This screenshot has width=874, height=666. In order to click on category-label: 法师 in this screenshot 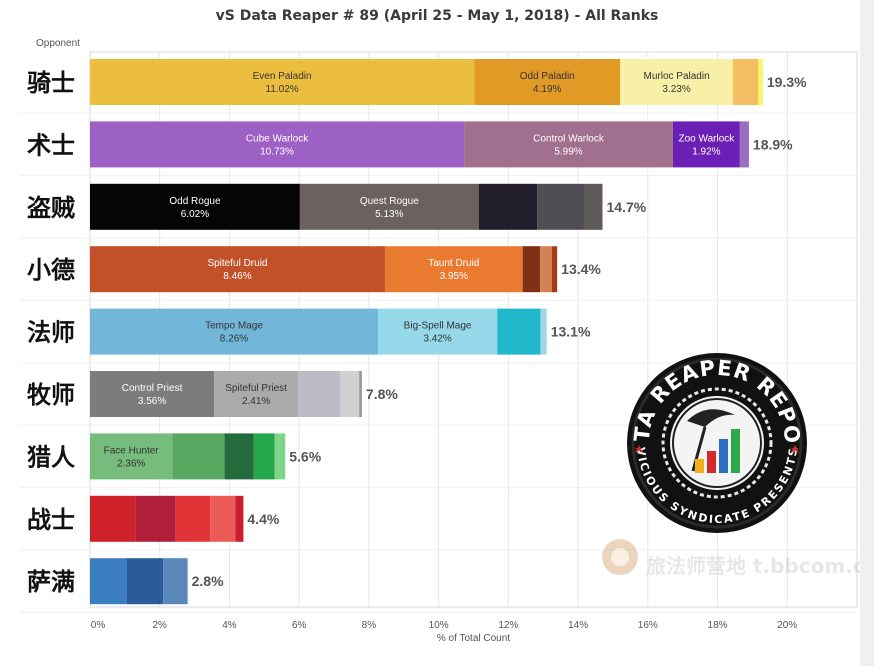, I will do `click(51, 333)`.